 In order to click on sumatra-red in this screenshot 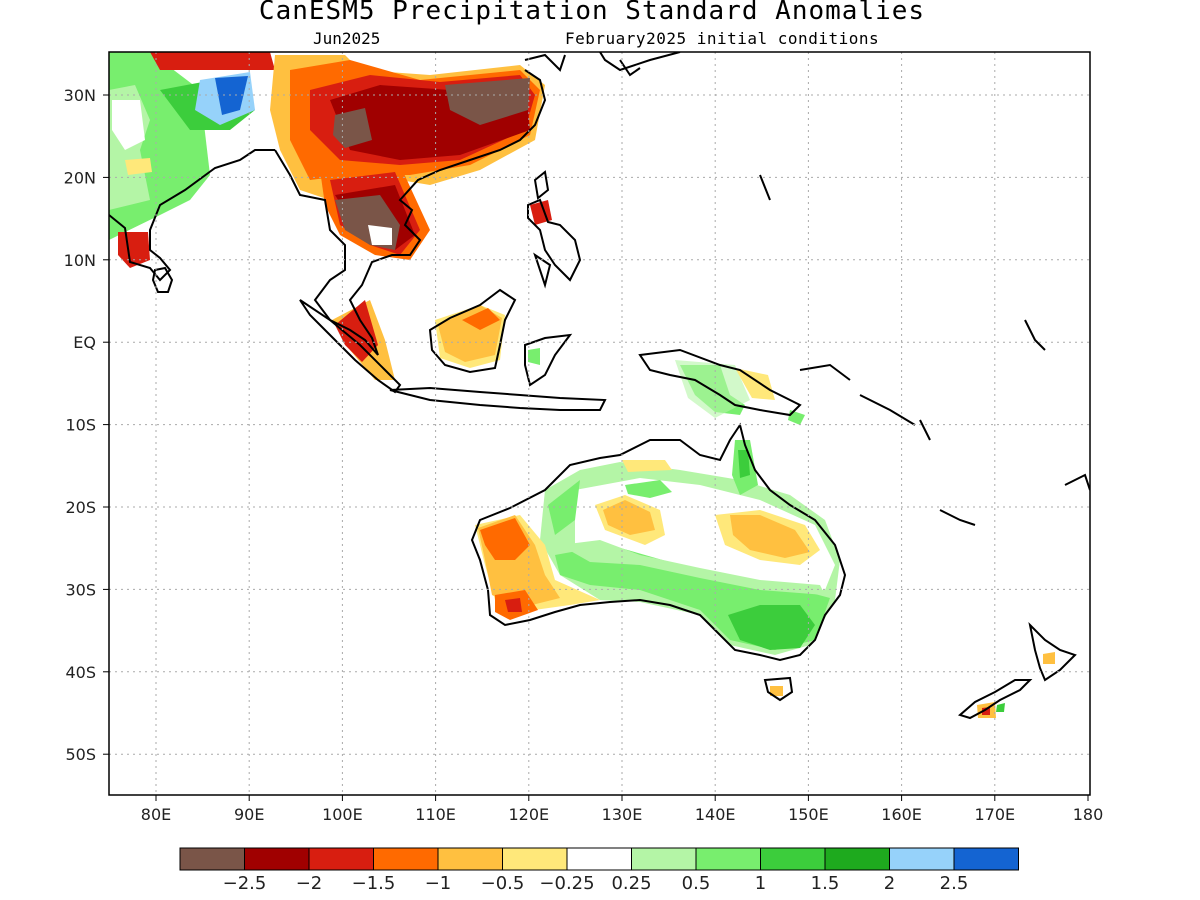, I will do `click(356, 331)`.